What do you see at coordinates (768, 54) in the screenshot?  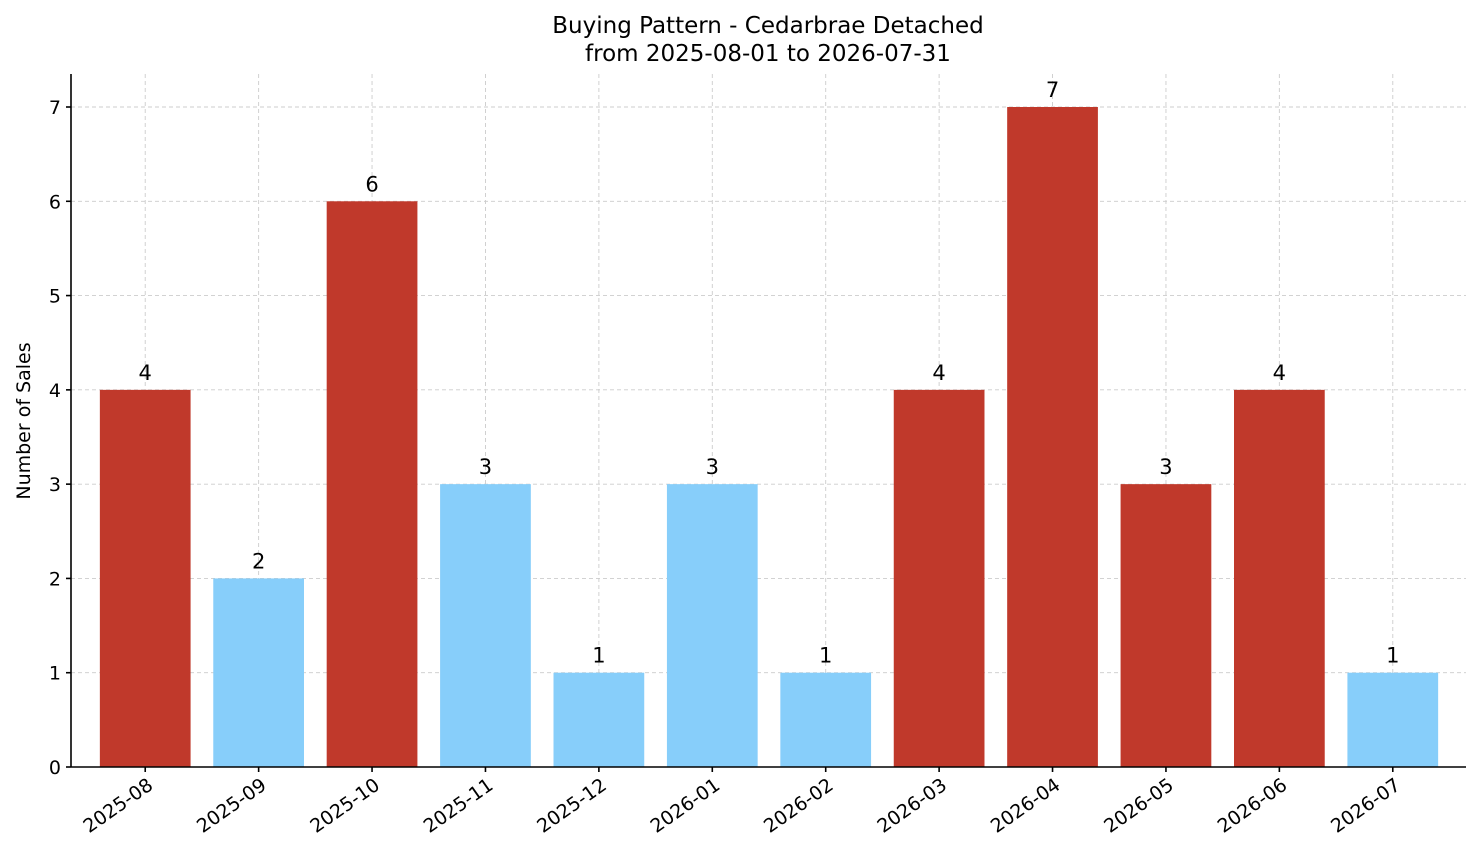 I see `chart-subtitle: from 2025-08-01 to 2026-07-31` at bounding box center [768, 54].